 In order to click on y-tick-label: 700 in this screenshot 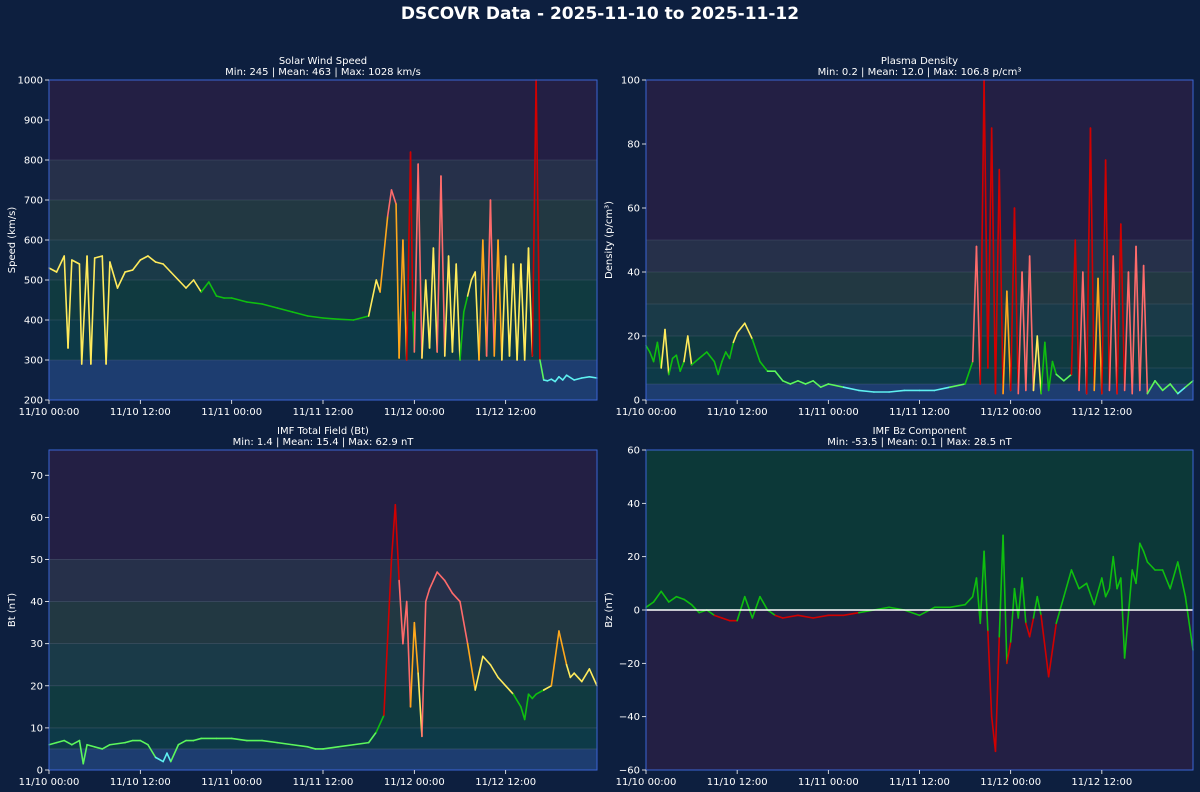, I will do `click(33, 201)`.